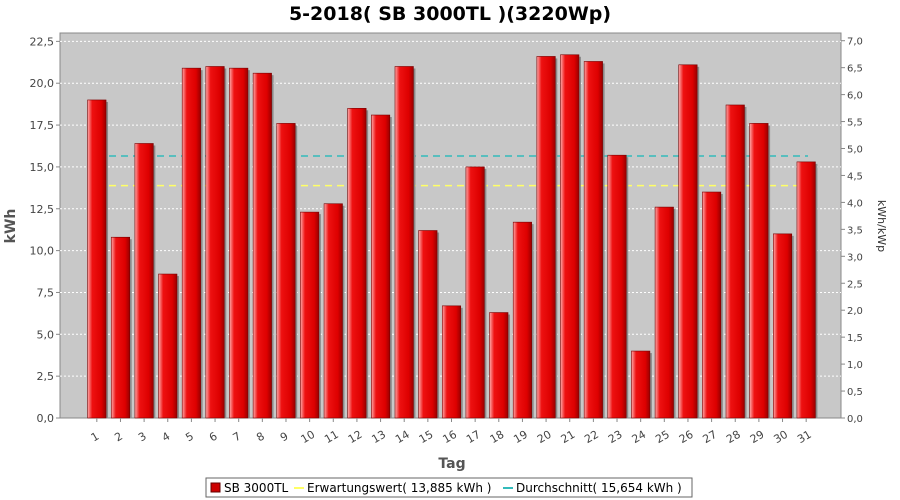  I want to click on y-right-tick-label: 2,5, so click(855, 284).